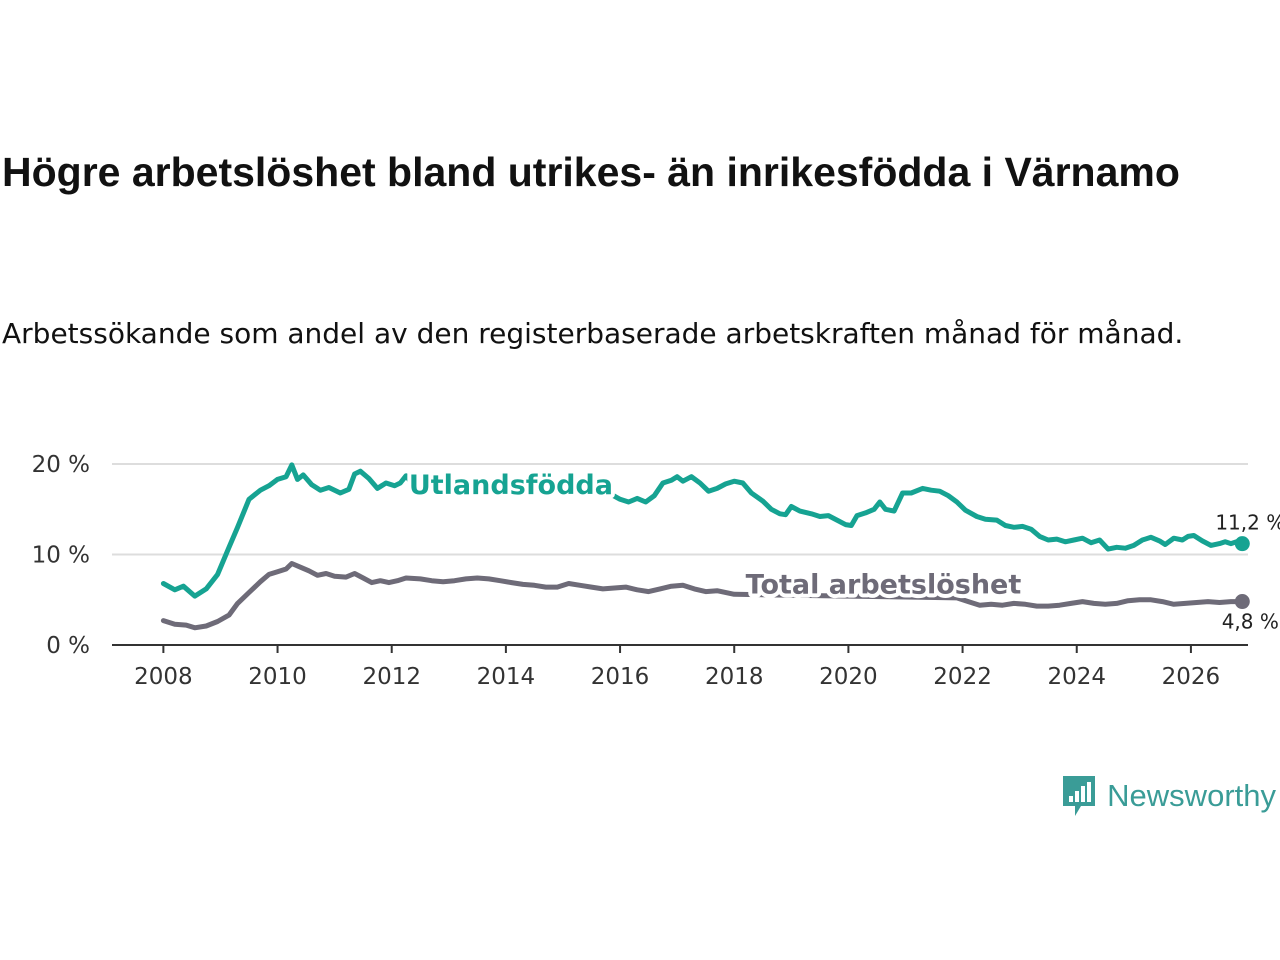 This screenshot has width=1280, height=960. What do you see at coordinates (1191, 677) in the screenshot?
I see `x-tick-label: 2026` at bounding box center [1191, 677].